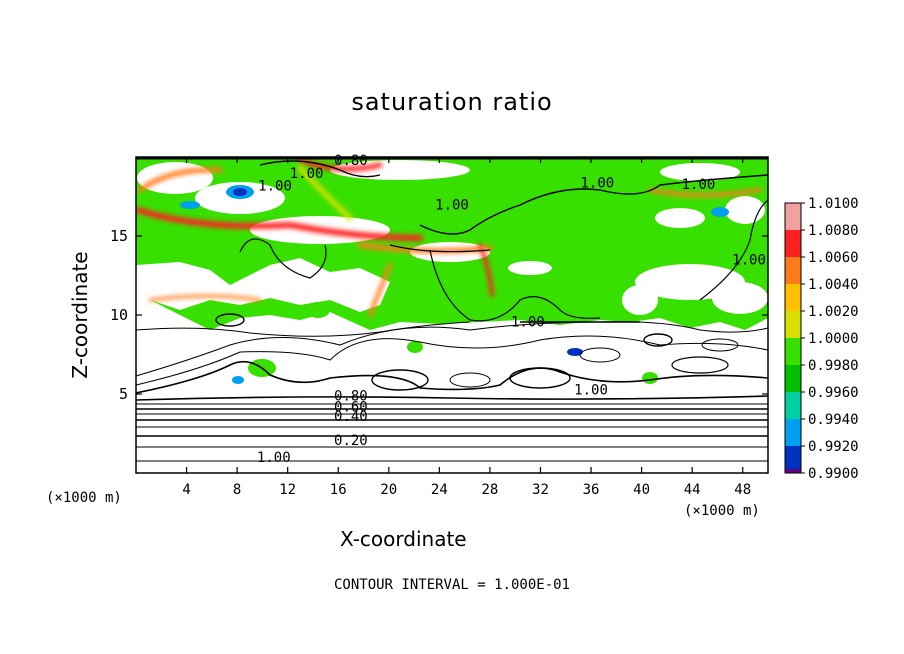  Describe the element at coordinates (351, 441) in the screenshot. I see `contour-label: 0.20` at that location.